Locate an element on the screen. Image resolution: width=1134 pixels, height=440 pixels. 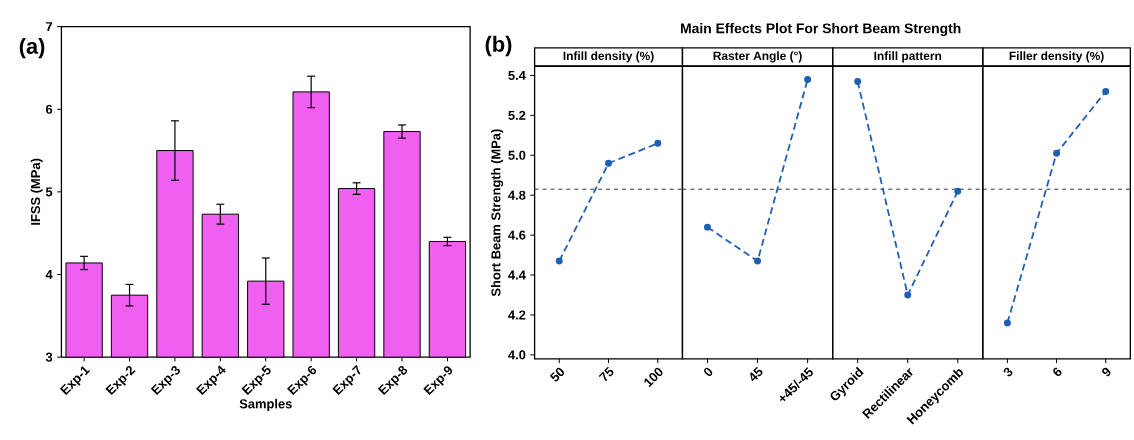
x-axis-title: Filler density (%) is located at coordinates (1056, 57).